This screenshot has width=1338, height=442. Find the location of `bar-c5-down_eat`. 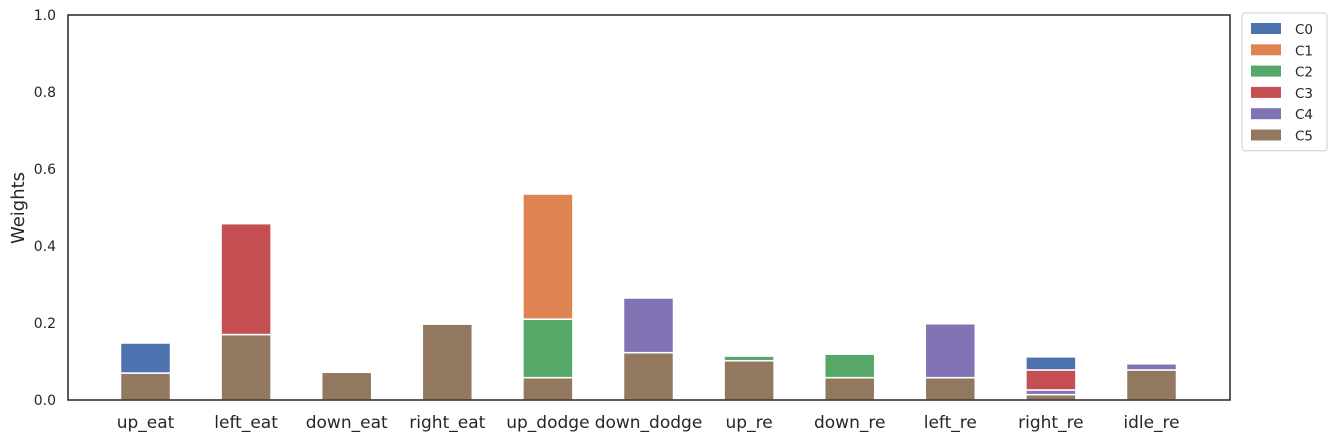

bar-c5-down_eat is located at coordinates (346, 386).